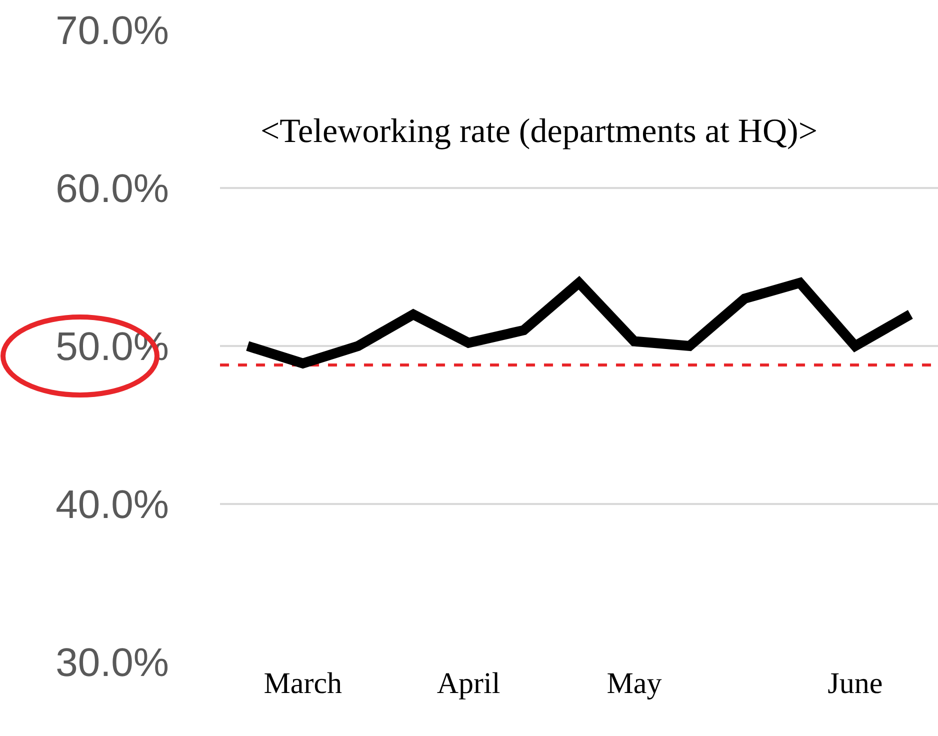  I want to click on x-tick-label: March, so click(303, 683).